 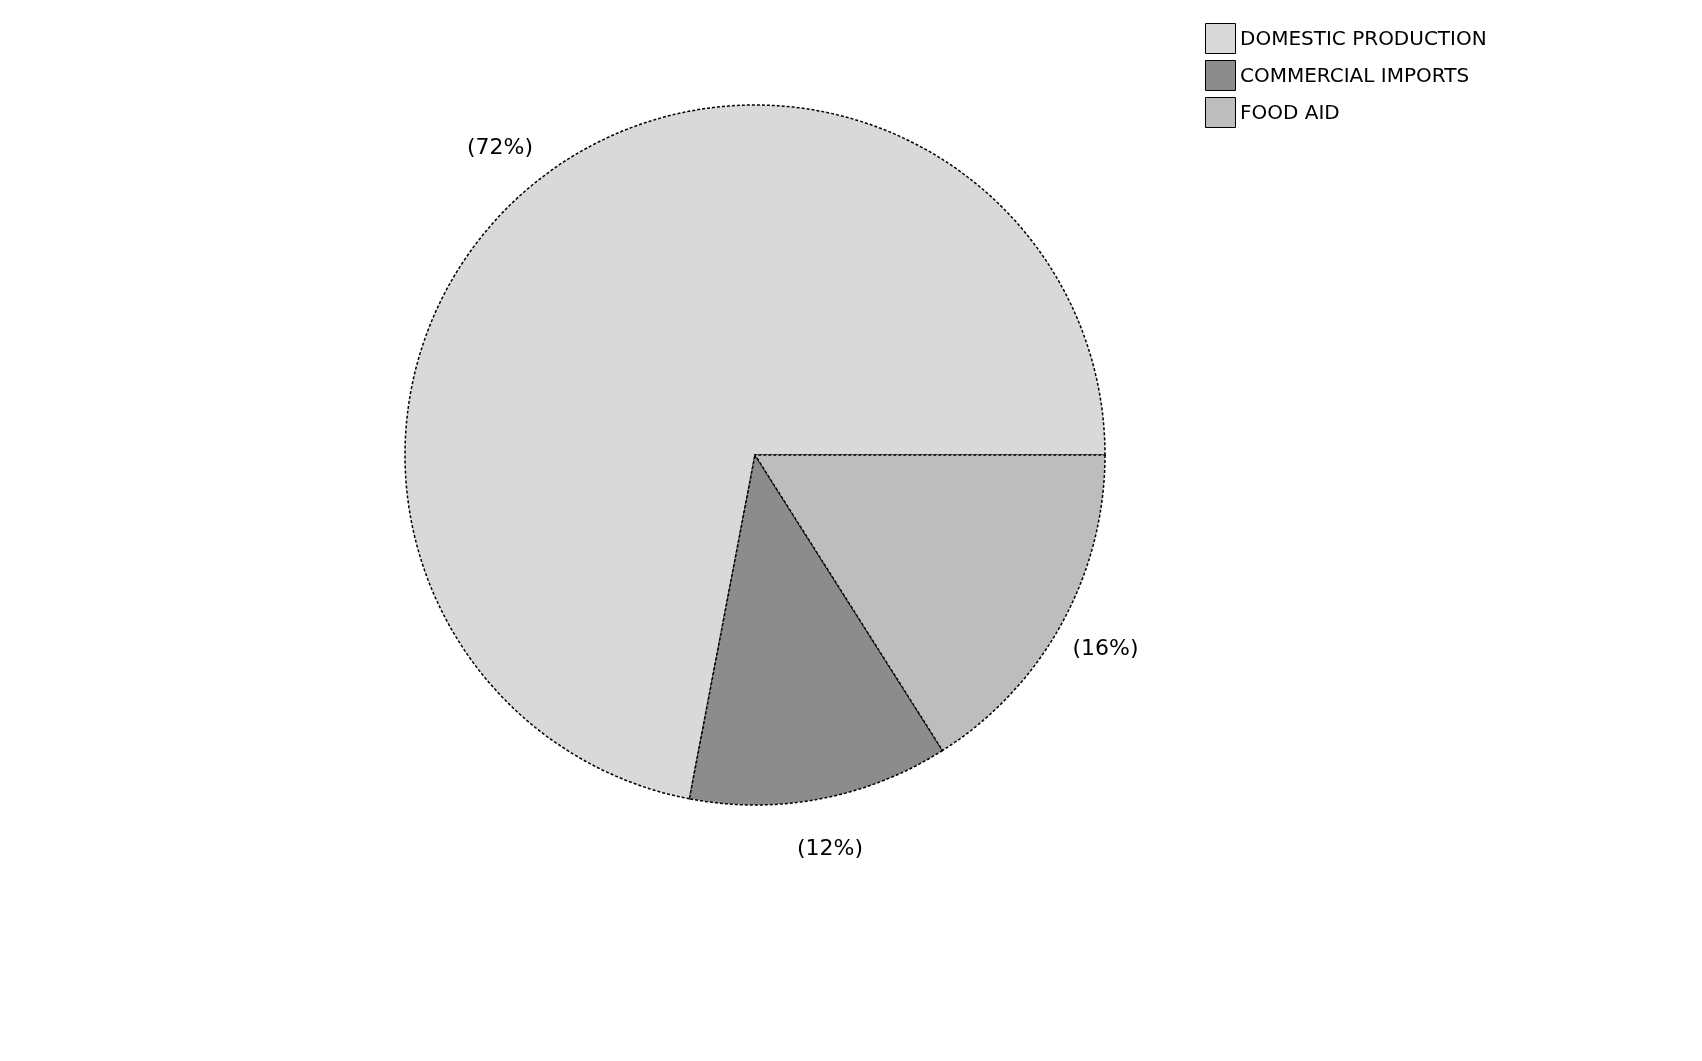 What do you see at coordinates (1363, 37) in the screenshot?
I see `legend-label: DOMESTIC PRODUCTION` at bounding box center [1363, 37].